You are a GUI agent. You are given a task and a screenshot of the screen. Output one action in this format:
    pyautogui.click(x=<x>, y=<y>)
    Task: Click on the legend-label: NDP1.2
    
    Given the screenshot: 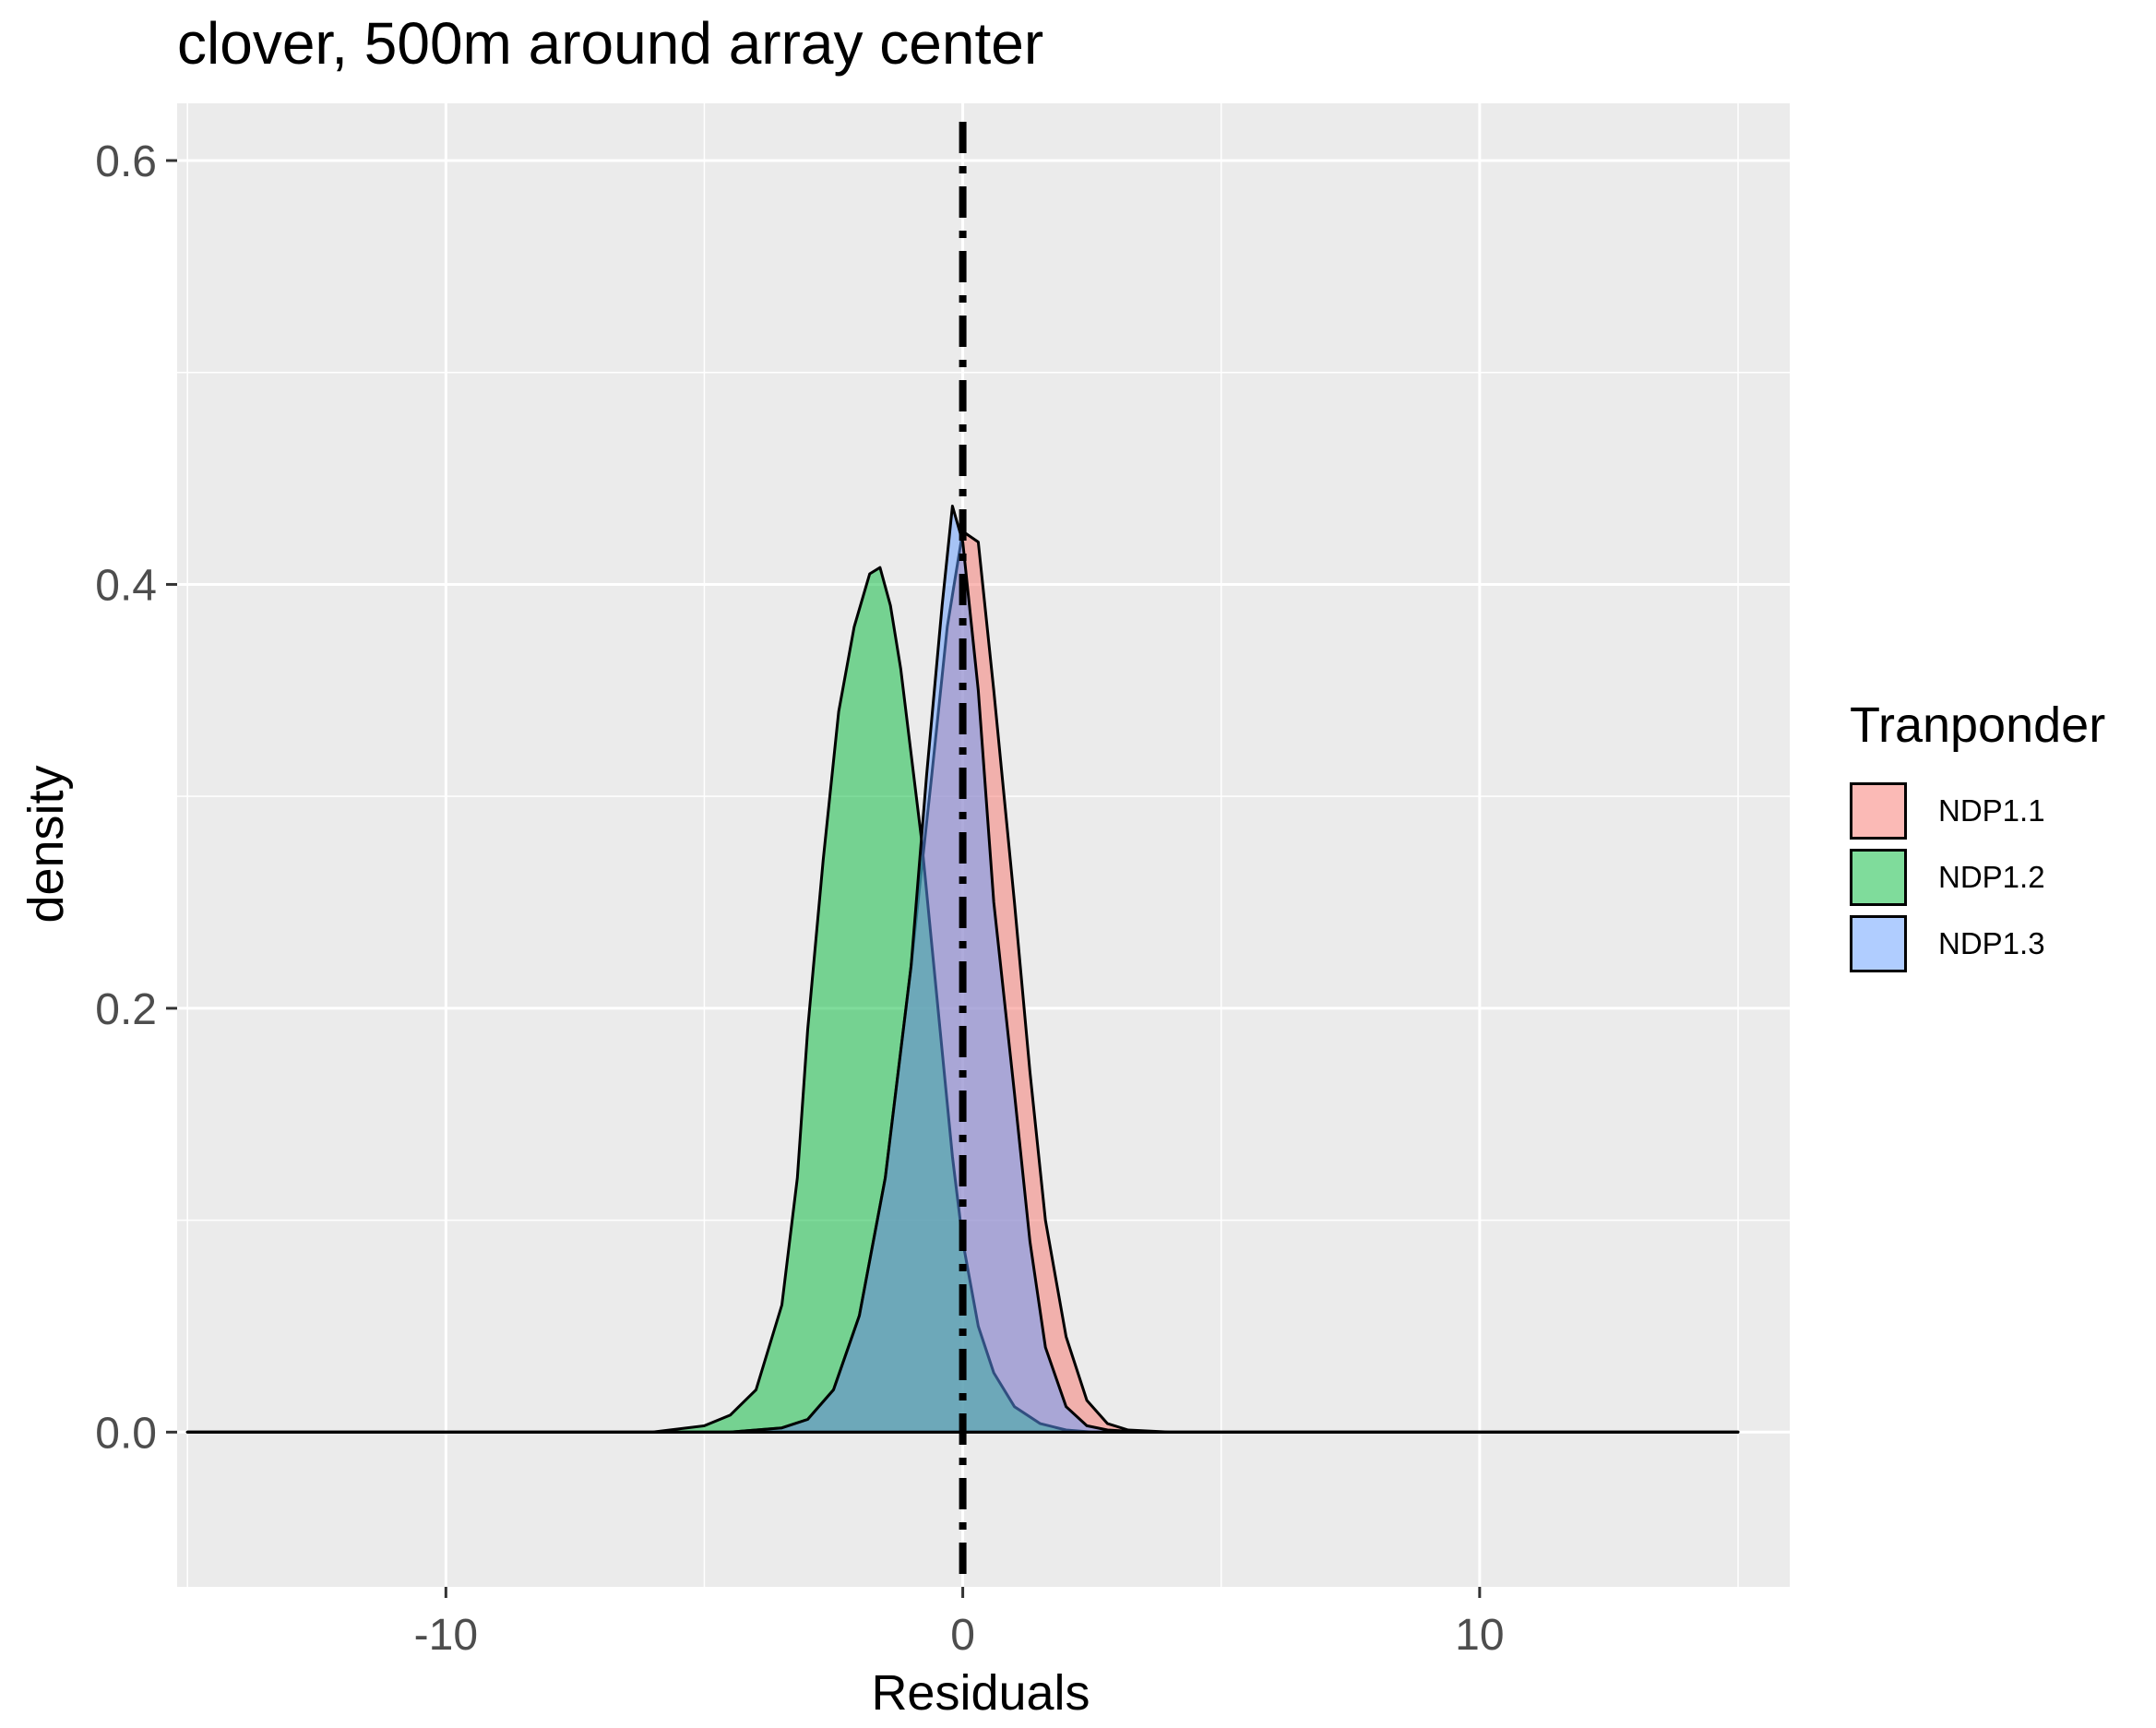 What is the action you would take?
    pyautogui.click(x=1991, y=877)
    